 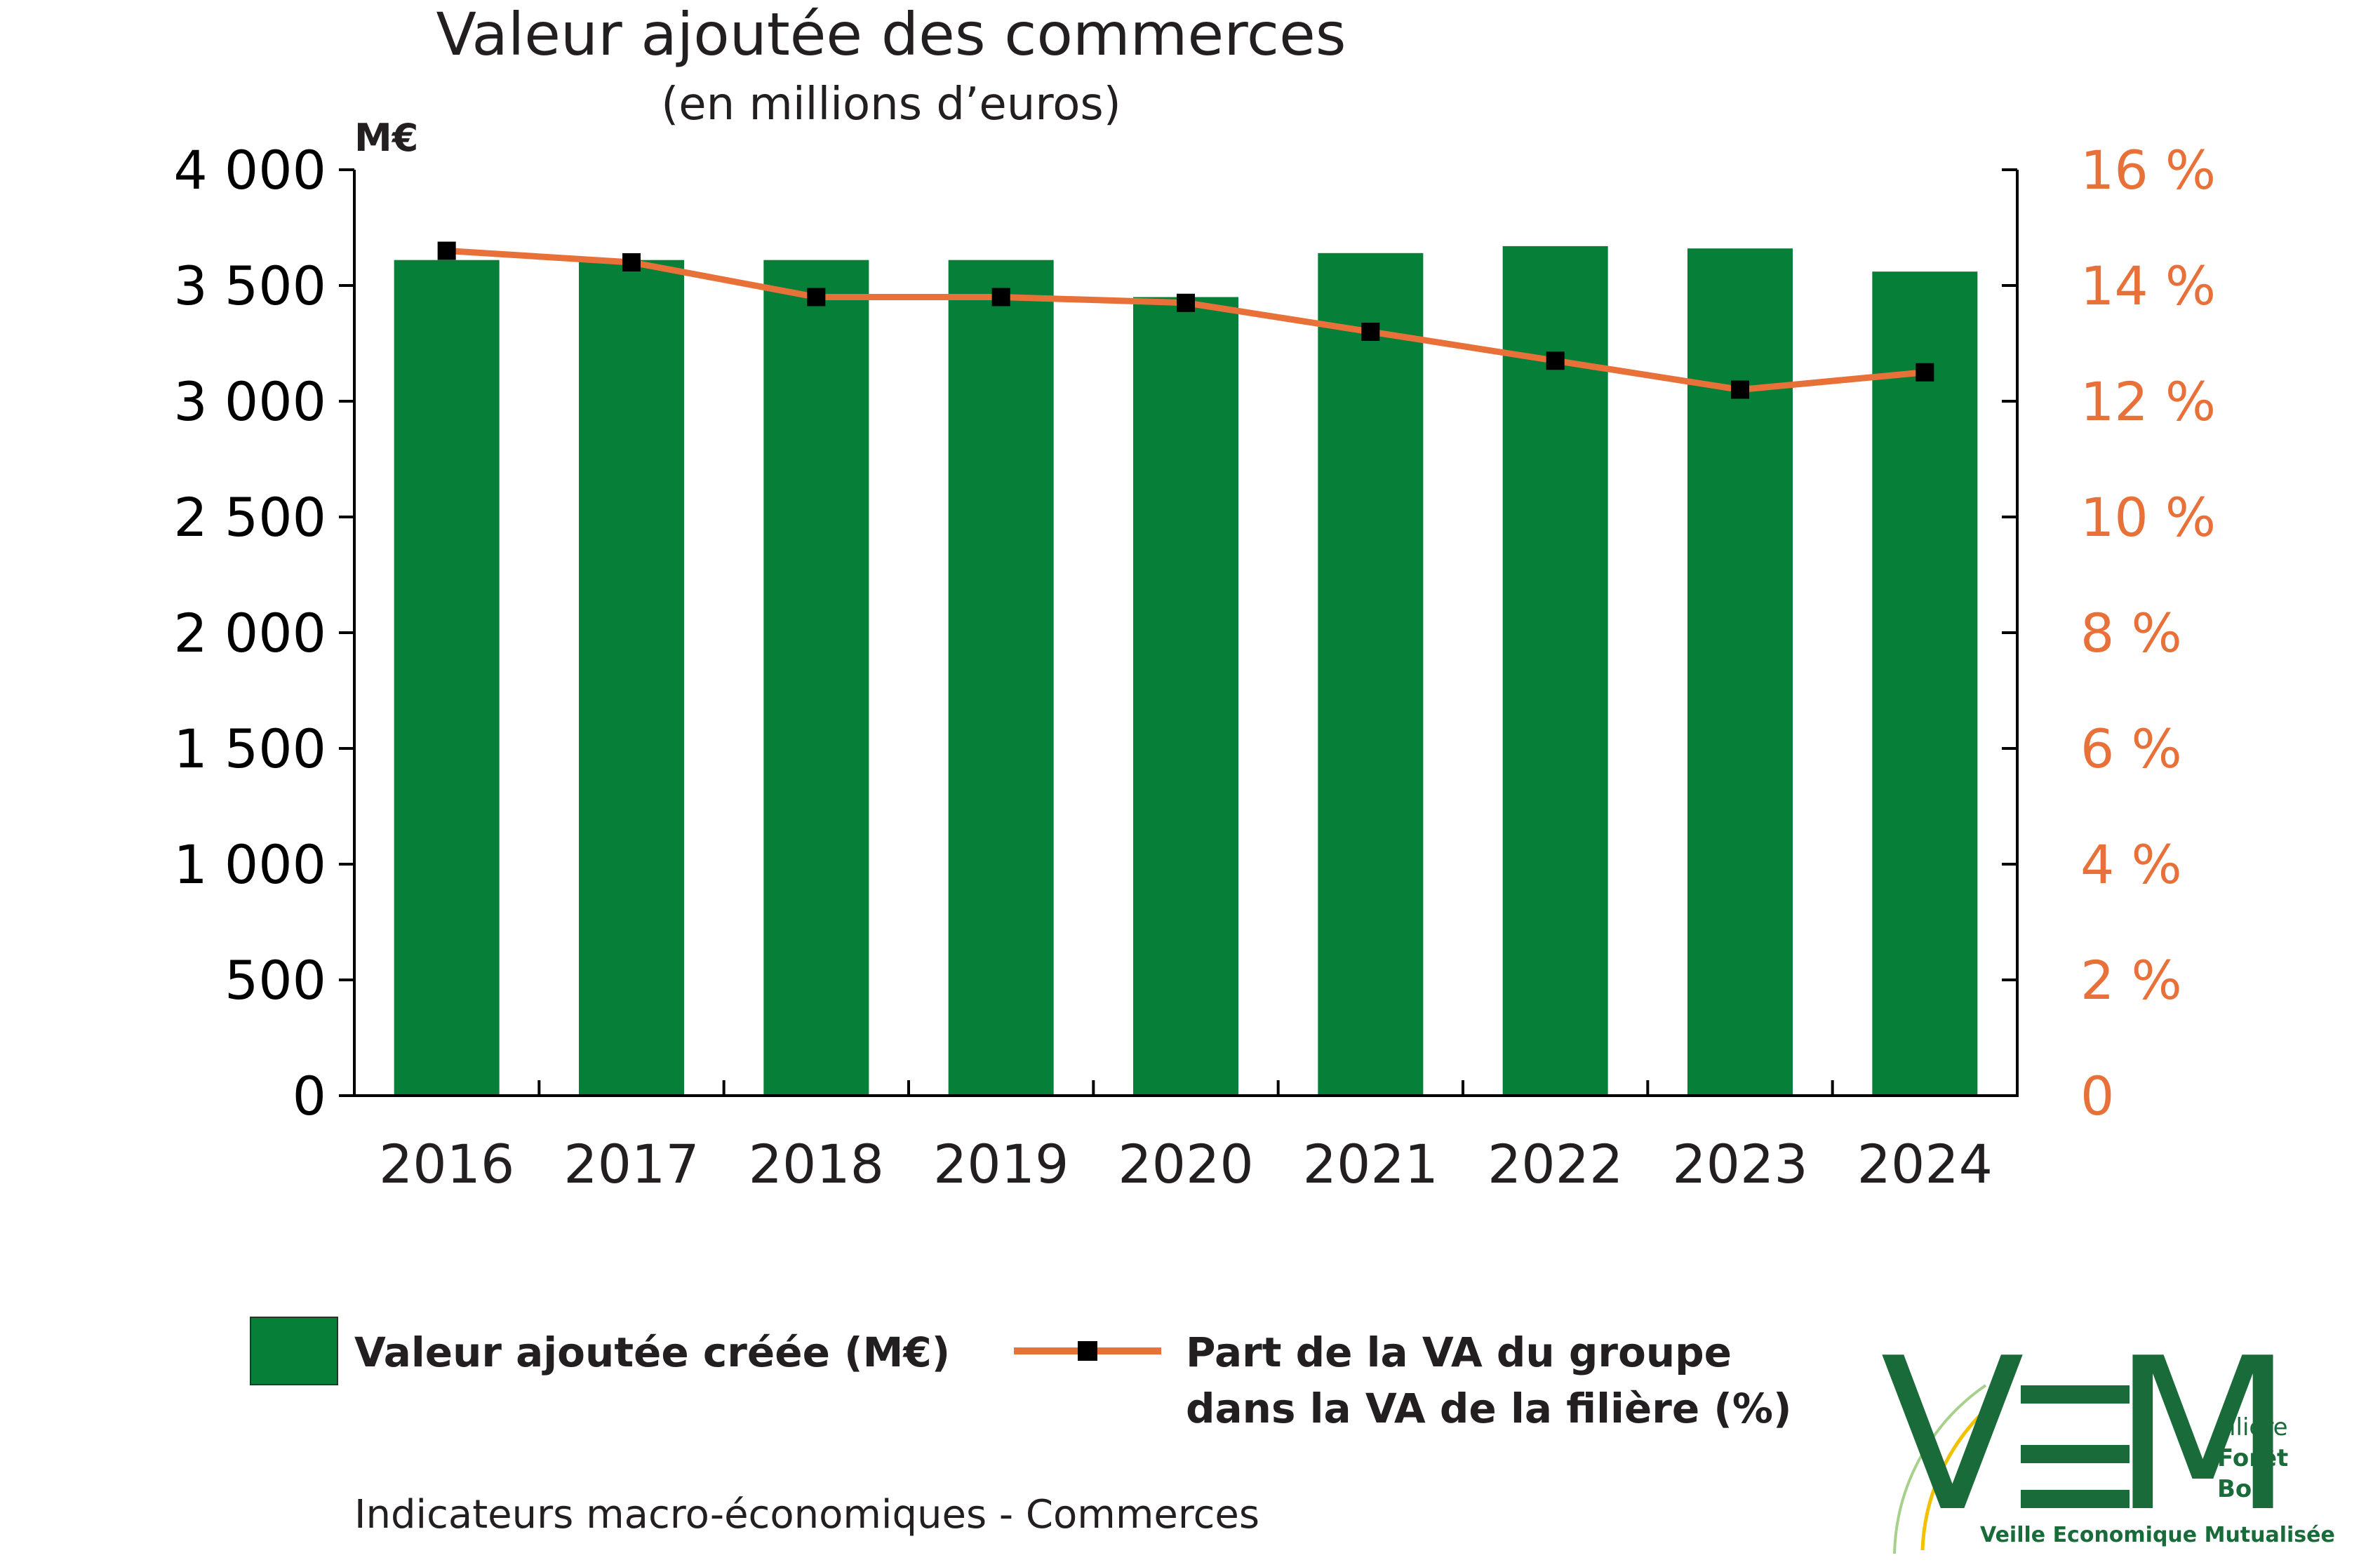 What do you see at coordinates (891, 104) in the screenshot?
I see `chart-subtitle: (en millions d’euros)` at bounding box center [891, 104].